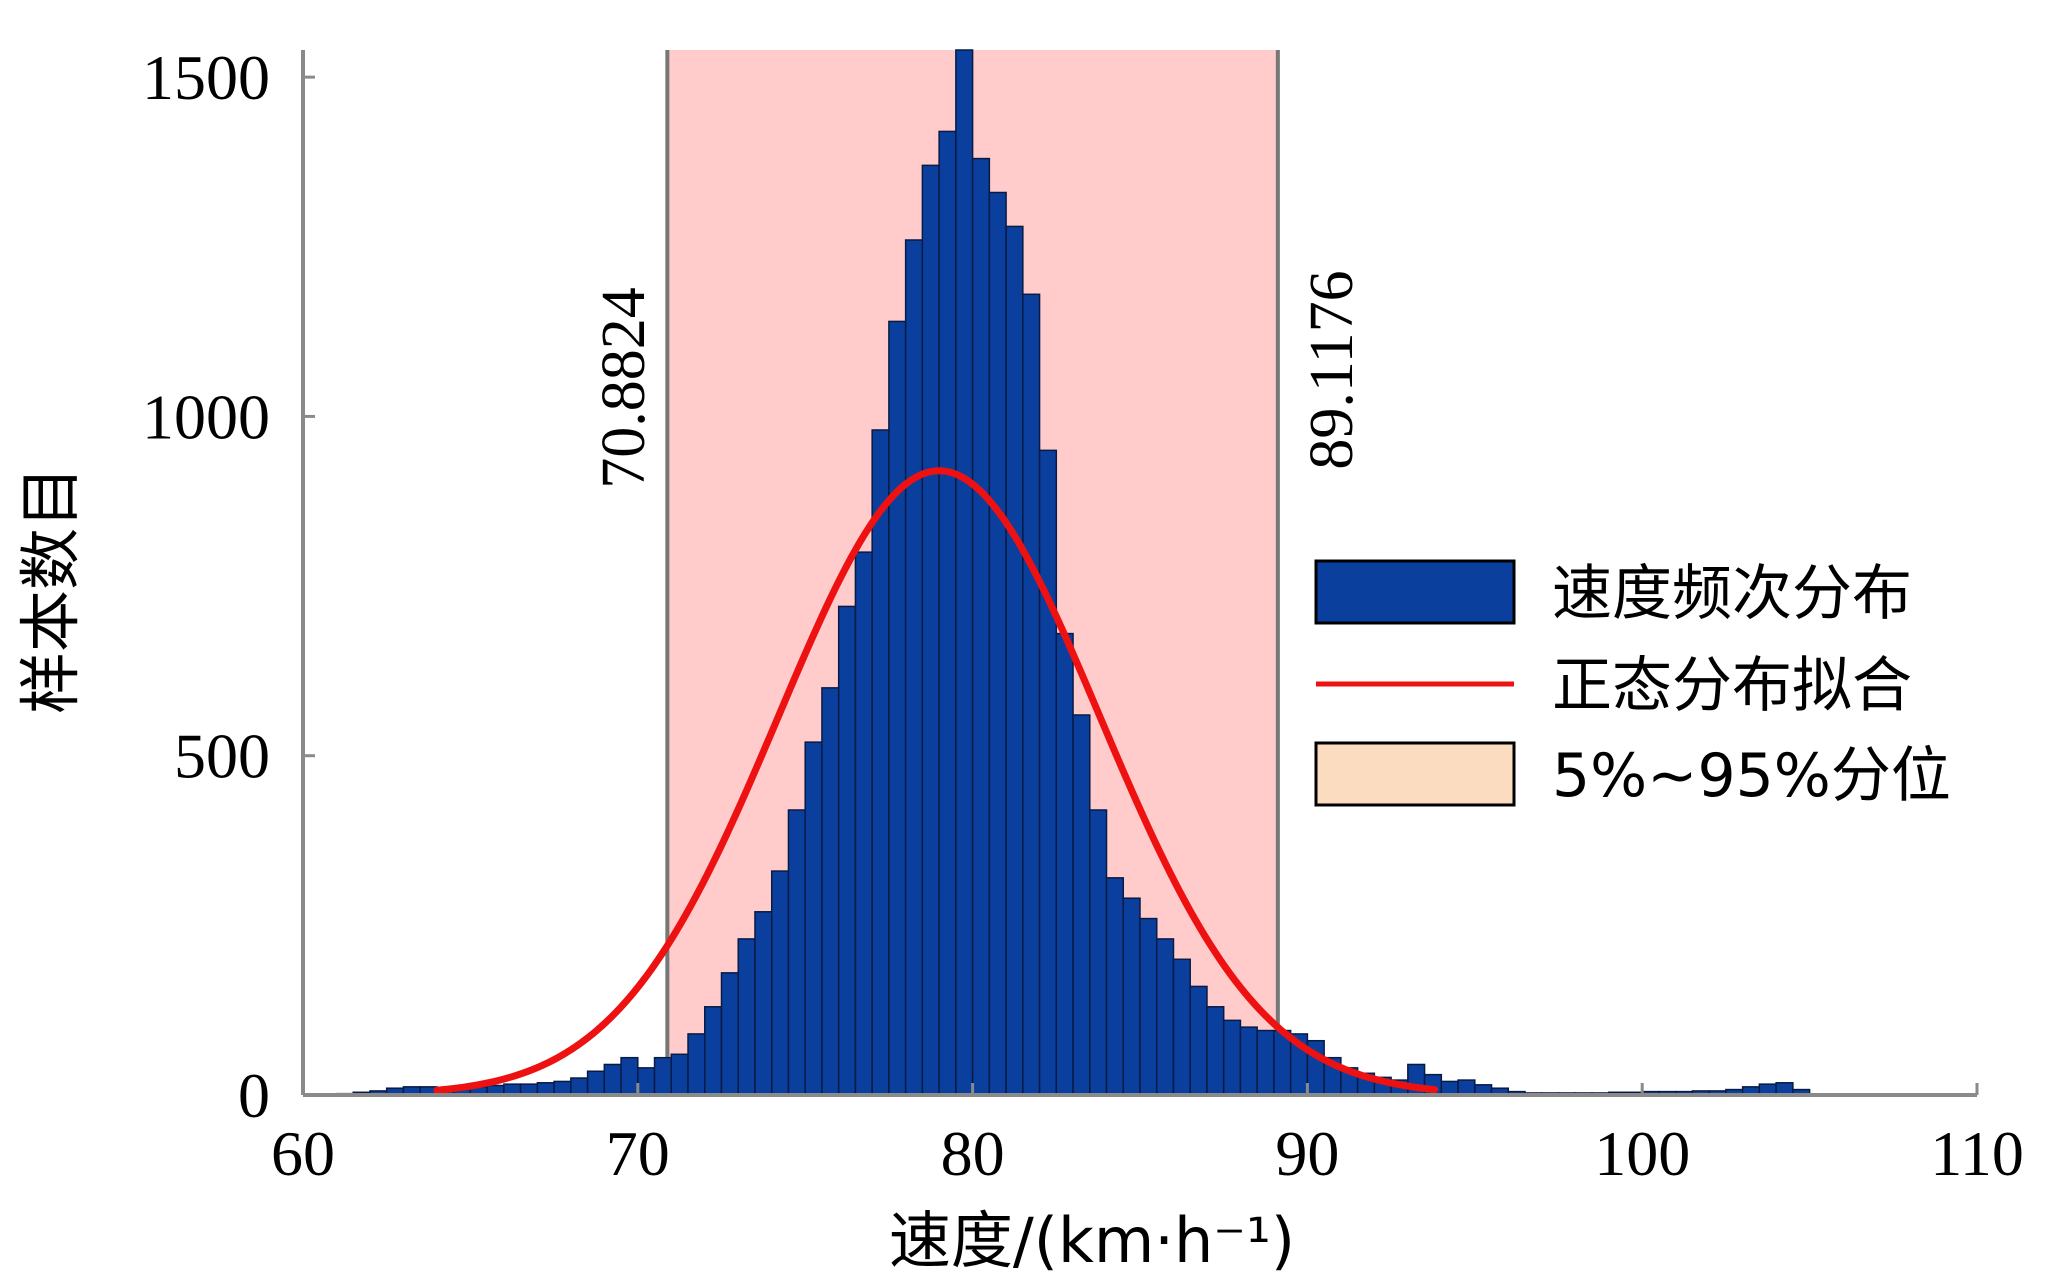  Describe the element at coordinates (206, 416) in the screenshot. I see `y-tick-label: 1000` at that location.